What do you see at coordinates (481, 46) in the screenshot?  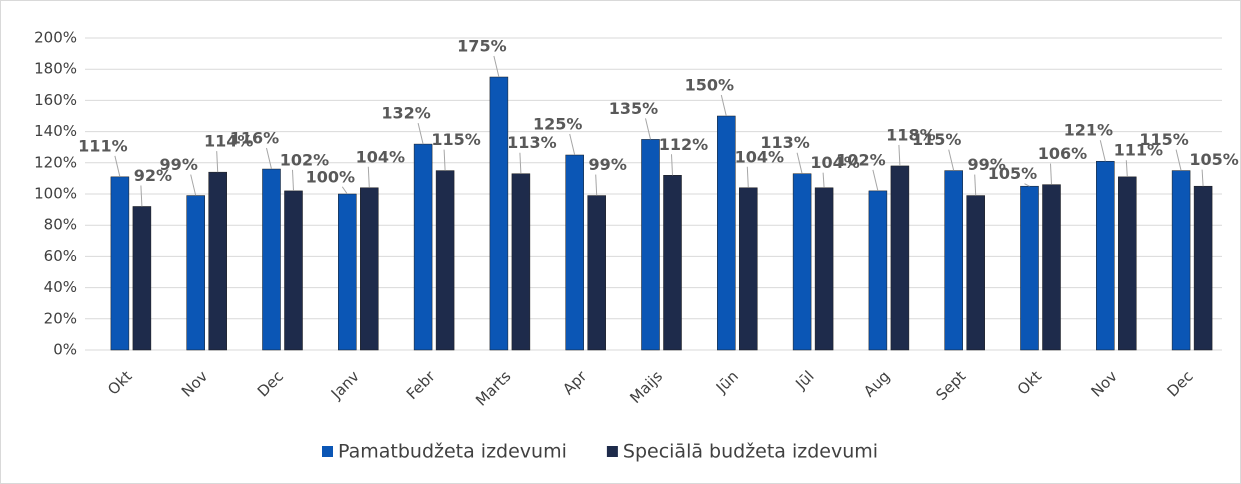 I see `value-label: 175%` at bounding box center [481, 46].